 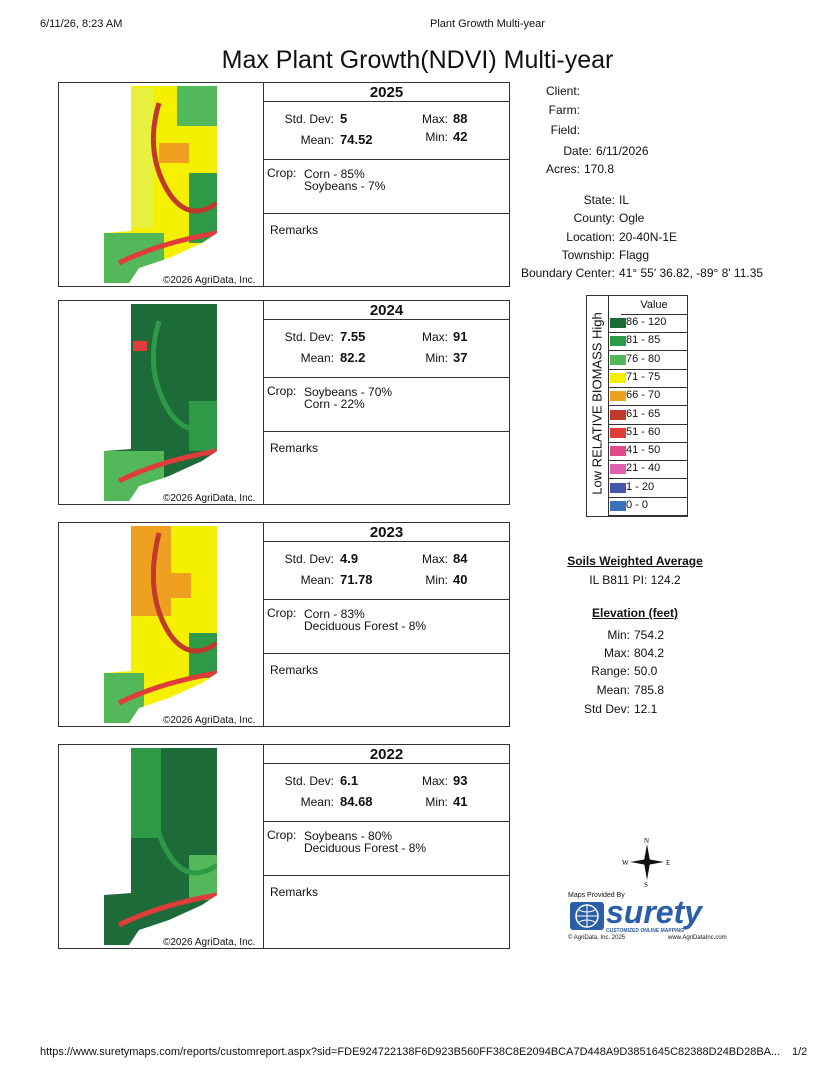 What do you see at coordinates (649, 690) in the screenshot?
I see `elev-mean-value: 785.8` at bounding box center [649, 690].